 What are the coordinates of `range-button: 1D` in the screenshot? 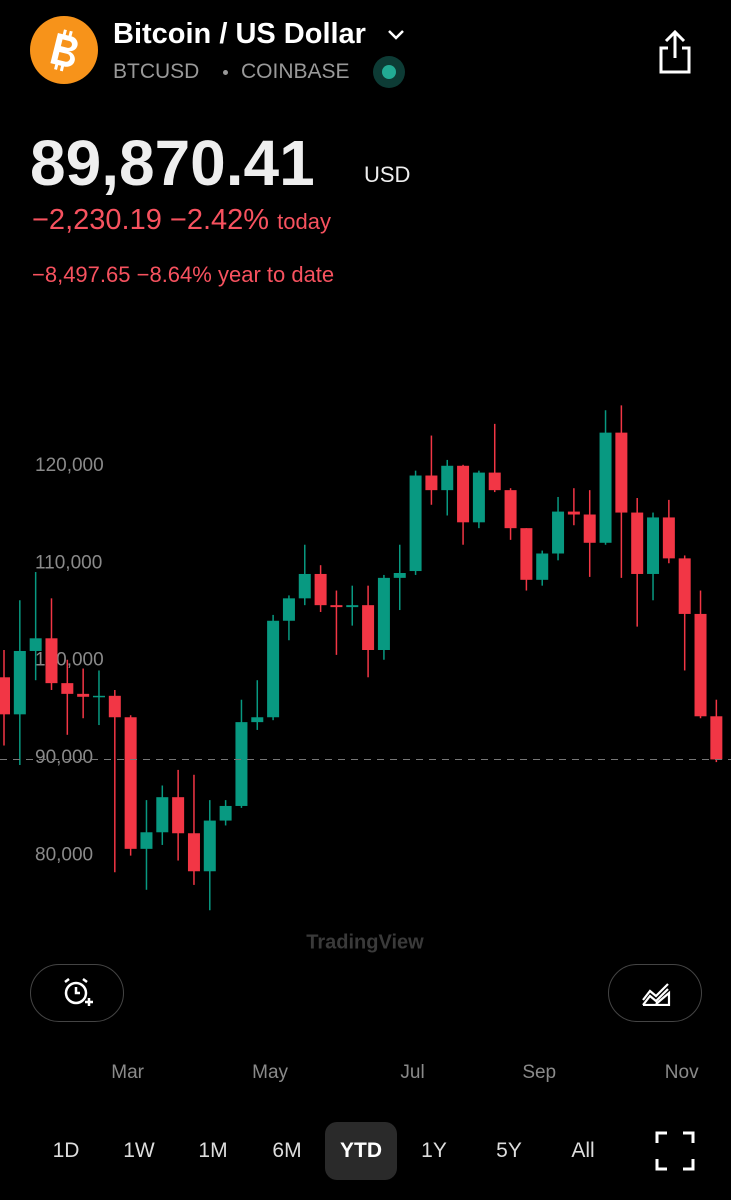 It's located at (66, 1150).